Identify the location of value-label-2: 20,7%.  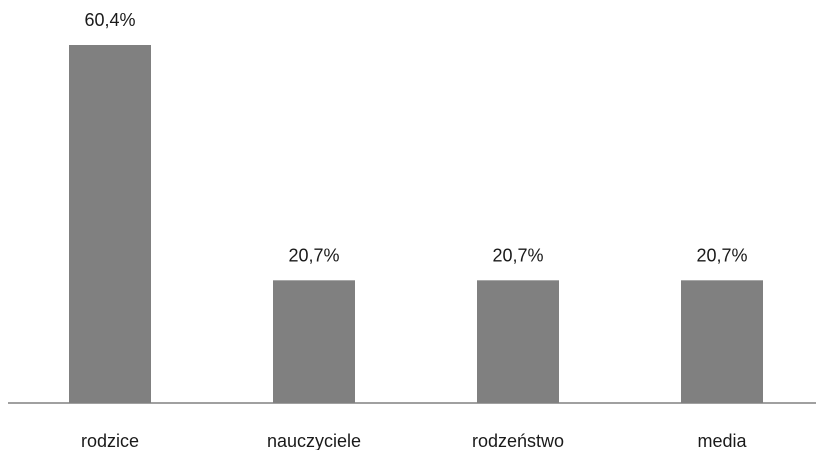
(517, 255).